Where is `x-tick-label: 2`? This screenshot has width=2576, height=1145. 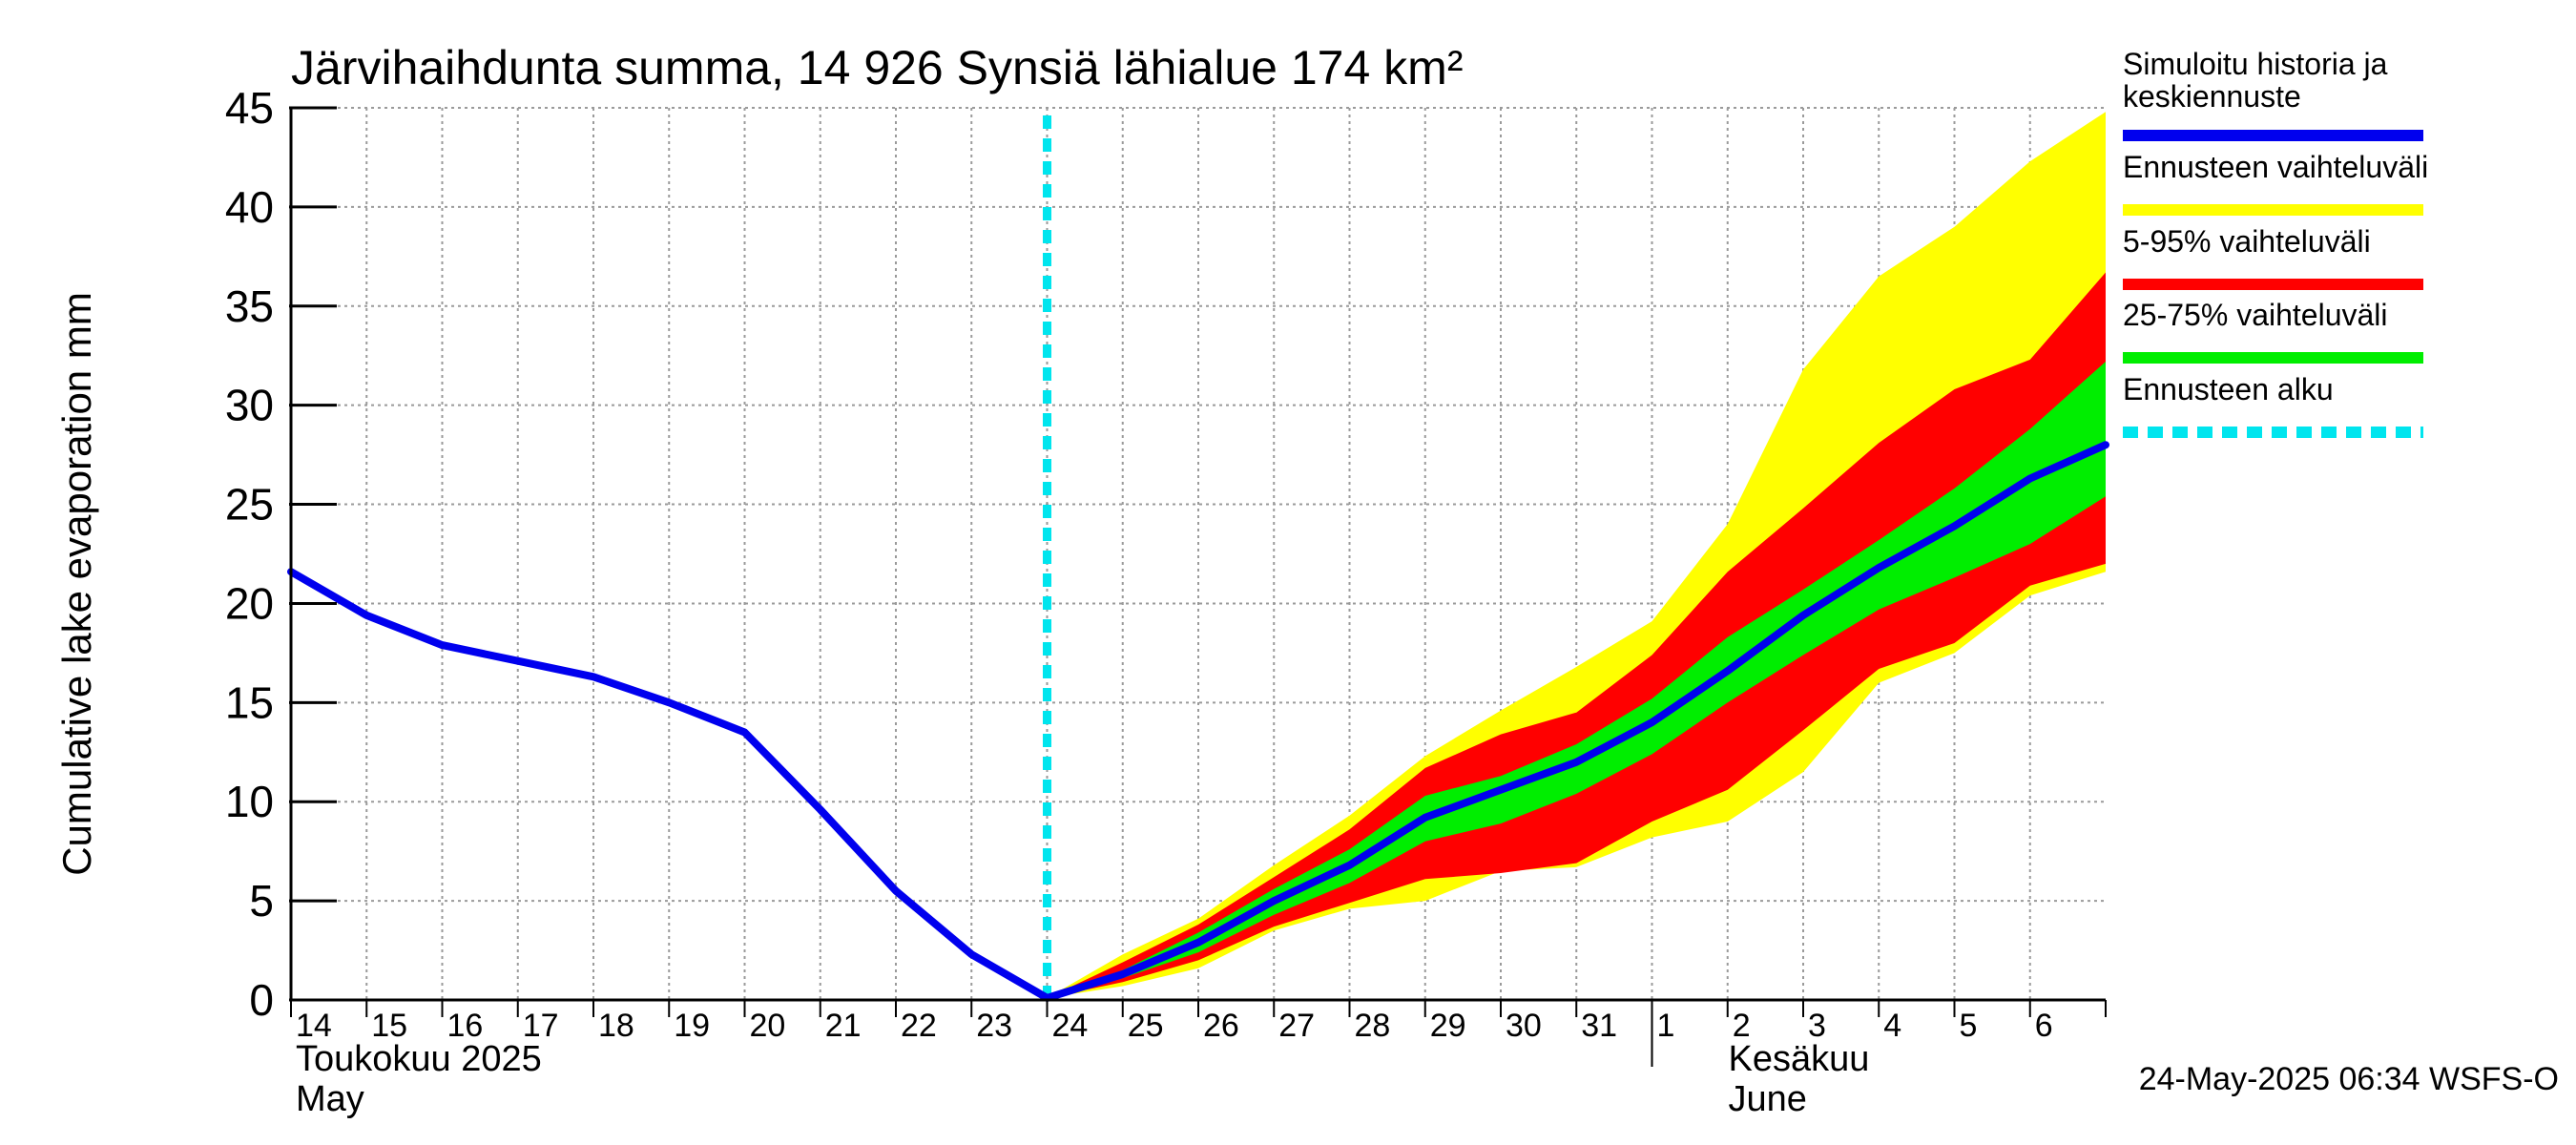 x-tick-label: 2 is located at coordinates (1742, 1026).